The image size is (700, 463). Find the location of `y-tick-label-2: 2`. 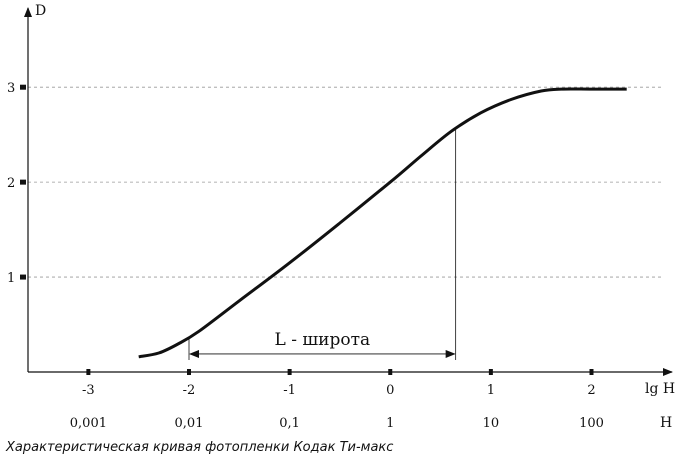

y-tick-label-2: 2 is located at coordinates (11, 183).